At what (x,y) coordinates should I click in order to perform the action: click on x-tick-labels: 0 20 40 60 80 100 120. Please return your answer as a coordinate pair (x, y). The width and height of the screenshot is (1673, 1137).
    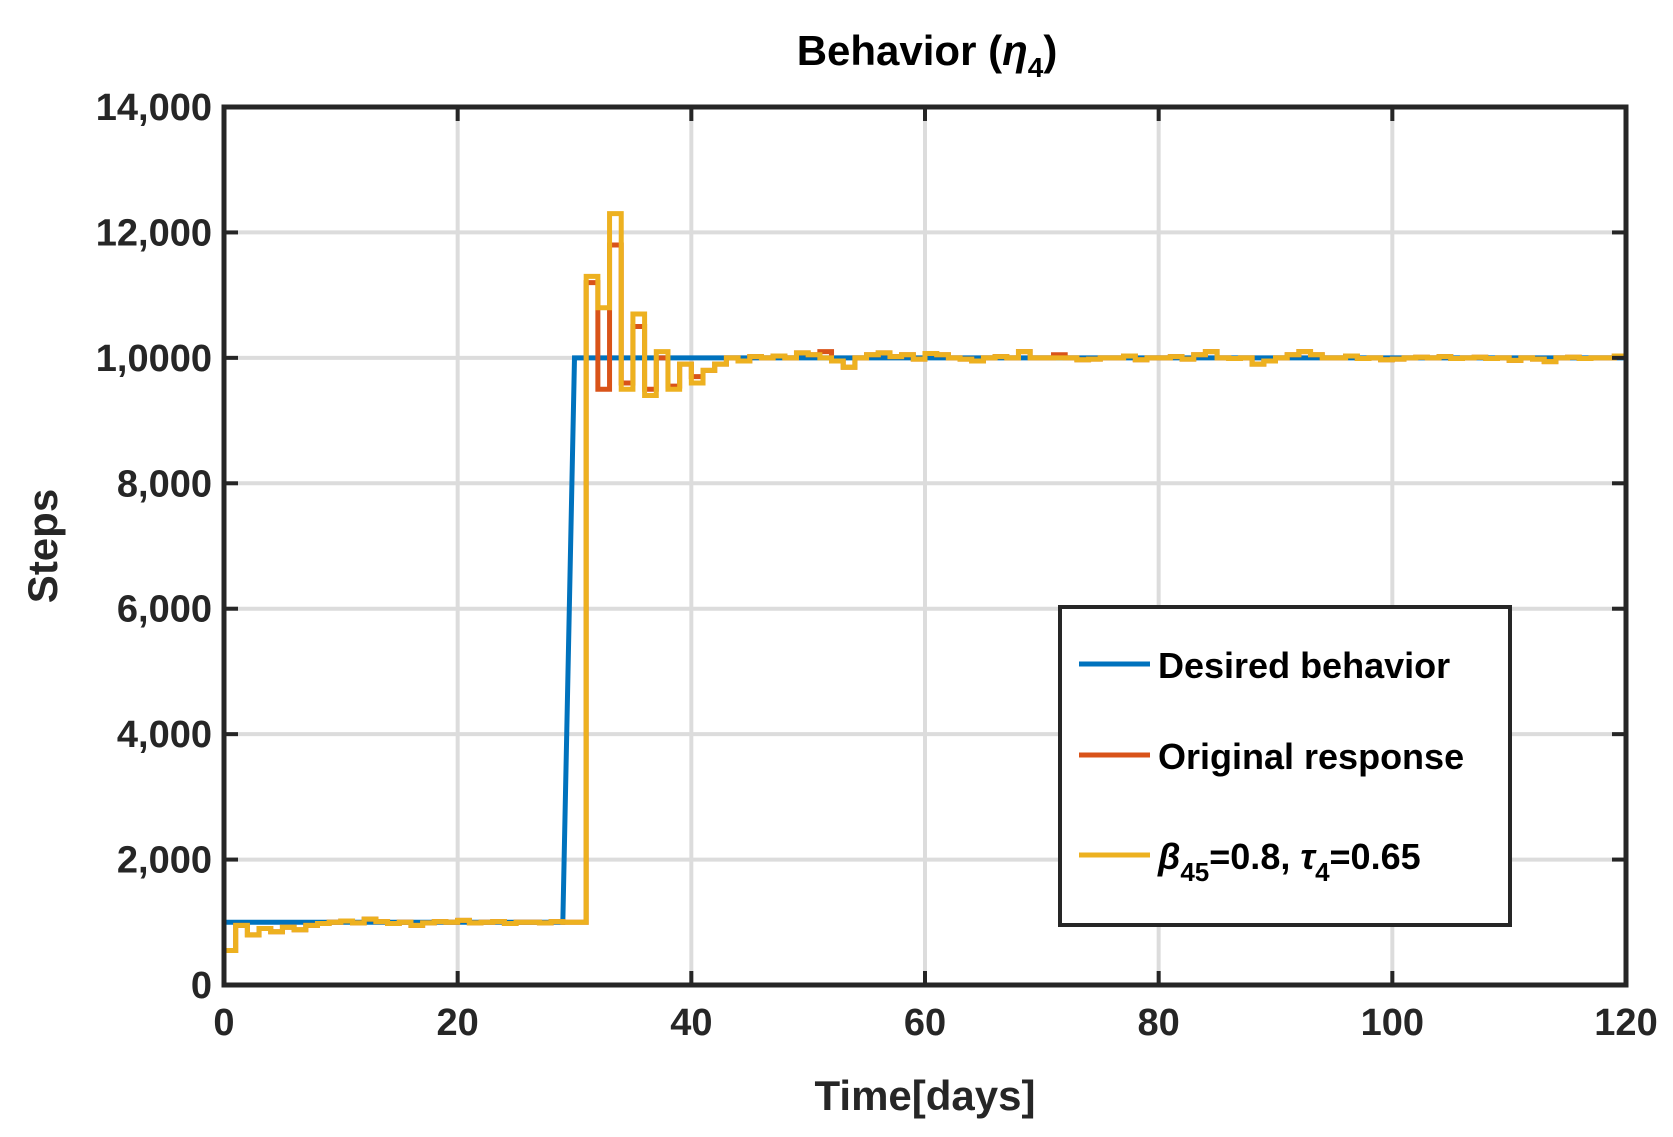
    Looking at the image, I should click on (935, 1023).